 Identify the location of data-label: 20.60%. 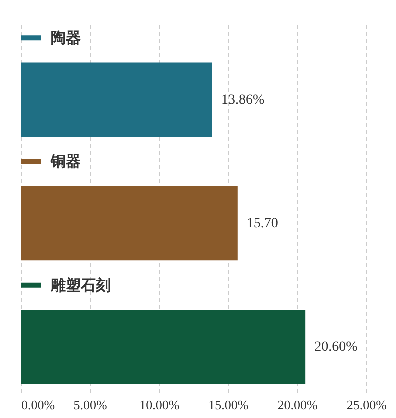
(336, 348).